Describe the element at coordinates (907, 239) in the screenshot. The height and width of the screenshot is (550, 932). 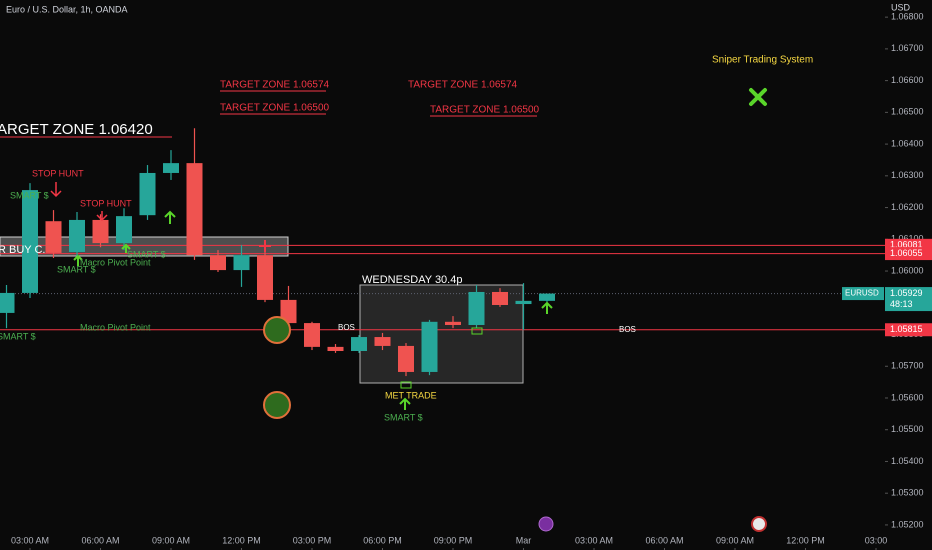
I see `y-tick-label: 1.06100` at that location.